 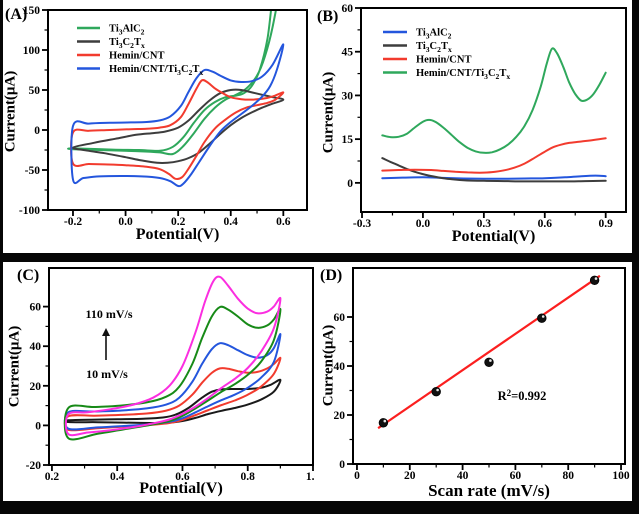 What do you see at coordinates (34, 466) in the screenshot?
I see `y-tick-label: -20` at bounding box center [34, 466].